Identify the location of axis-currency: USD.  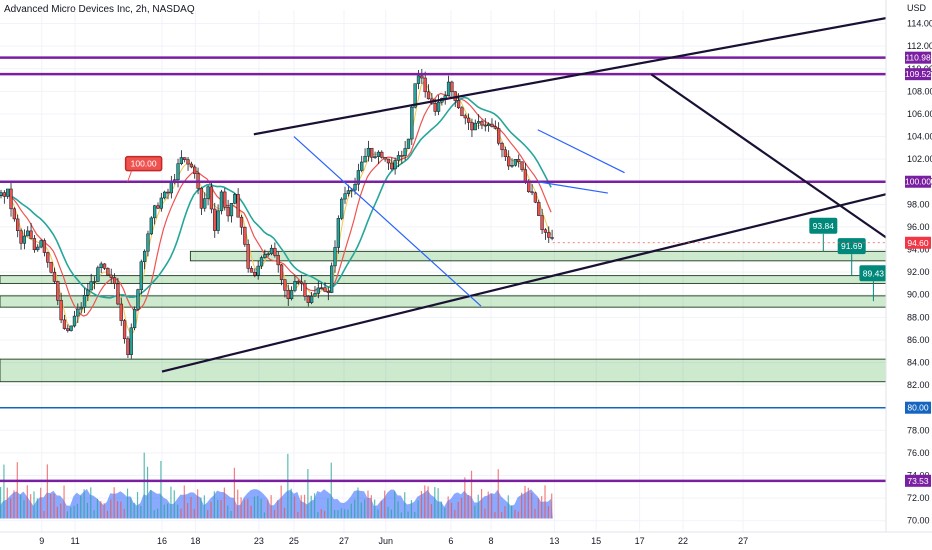
(917, 8).